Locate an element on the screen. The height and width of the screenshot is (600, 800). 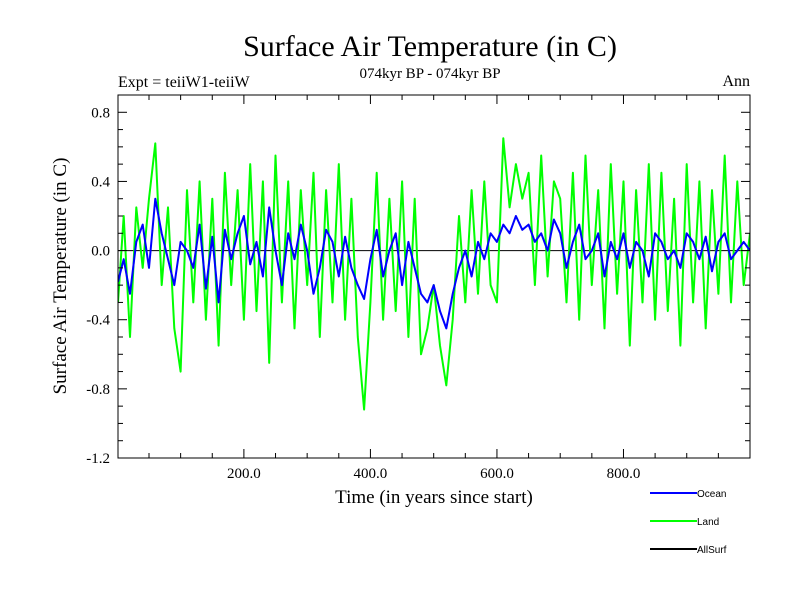
chart-title: Surface Air Temperature (in C) is located at coordinates (430, 46).